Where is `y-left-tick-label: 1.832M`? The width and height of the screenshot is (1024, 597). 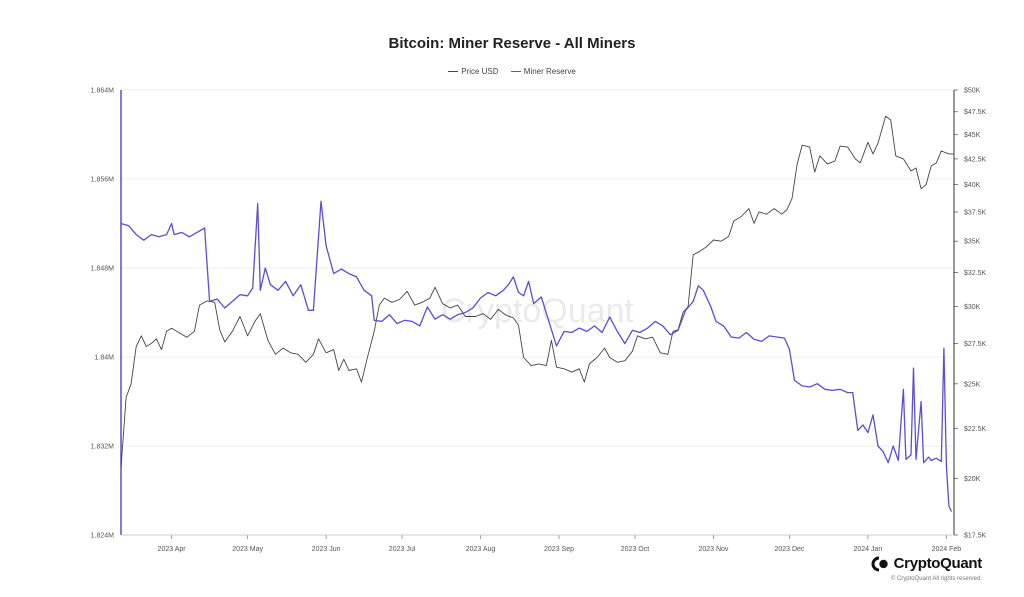
y-left-tick-label: 1.832M is located at coordinates (103, 447).